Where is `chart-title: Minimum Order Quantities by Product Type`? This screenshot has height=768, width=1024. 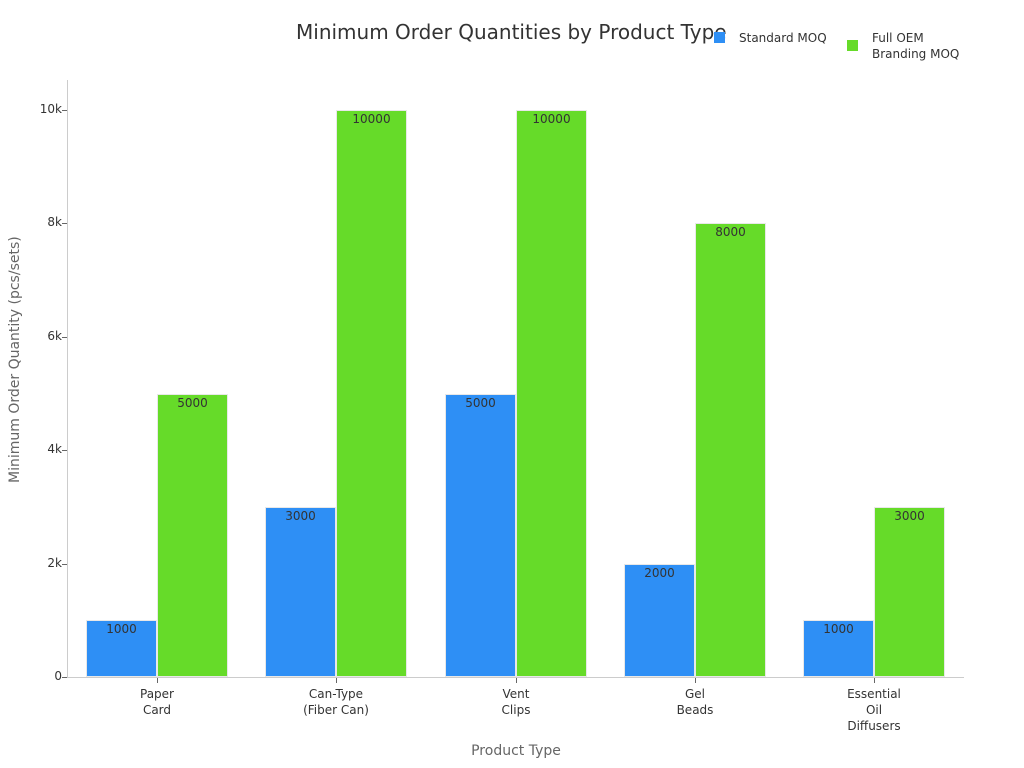 chart-title: Minimum Order Quantities by Product Type is located at coordinates (511, 32).